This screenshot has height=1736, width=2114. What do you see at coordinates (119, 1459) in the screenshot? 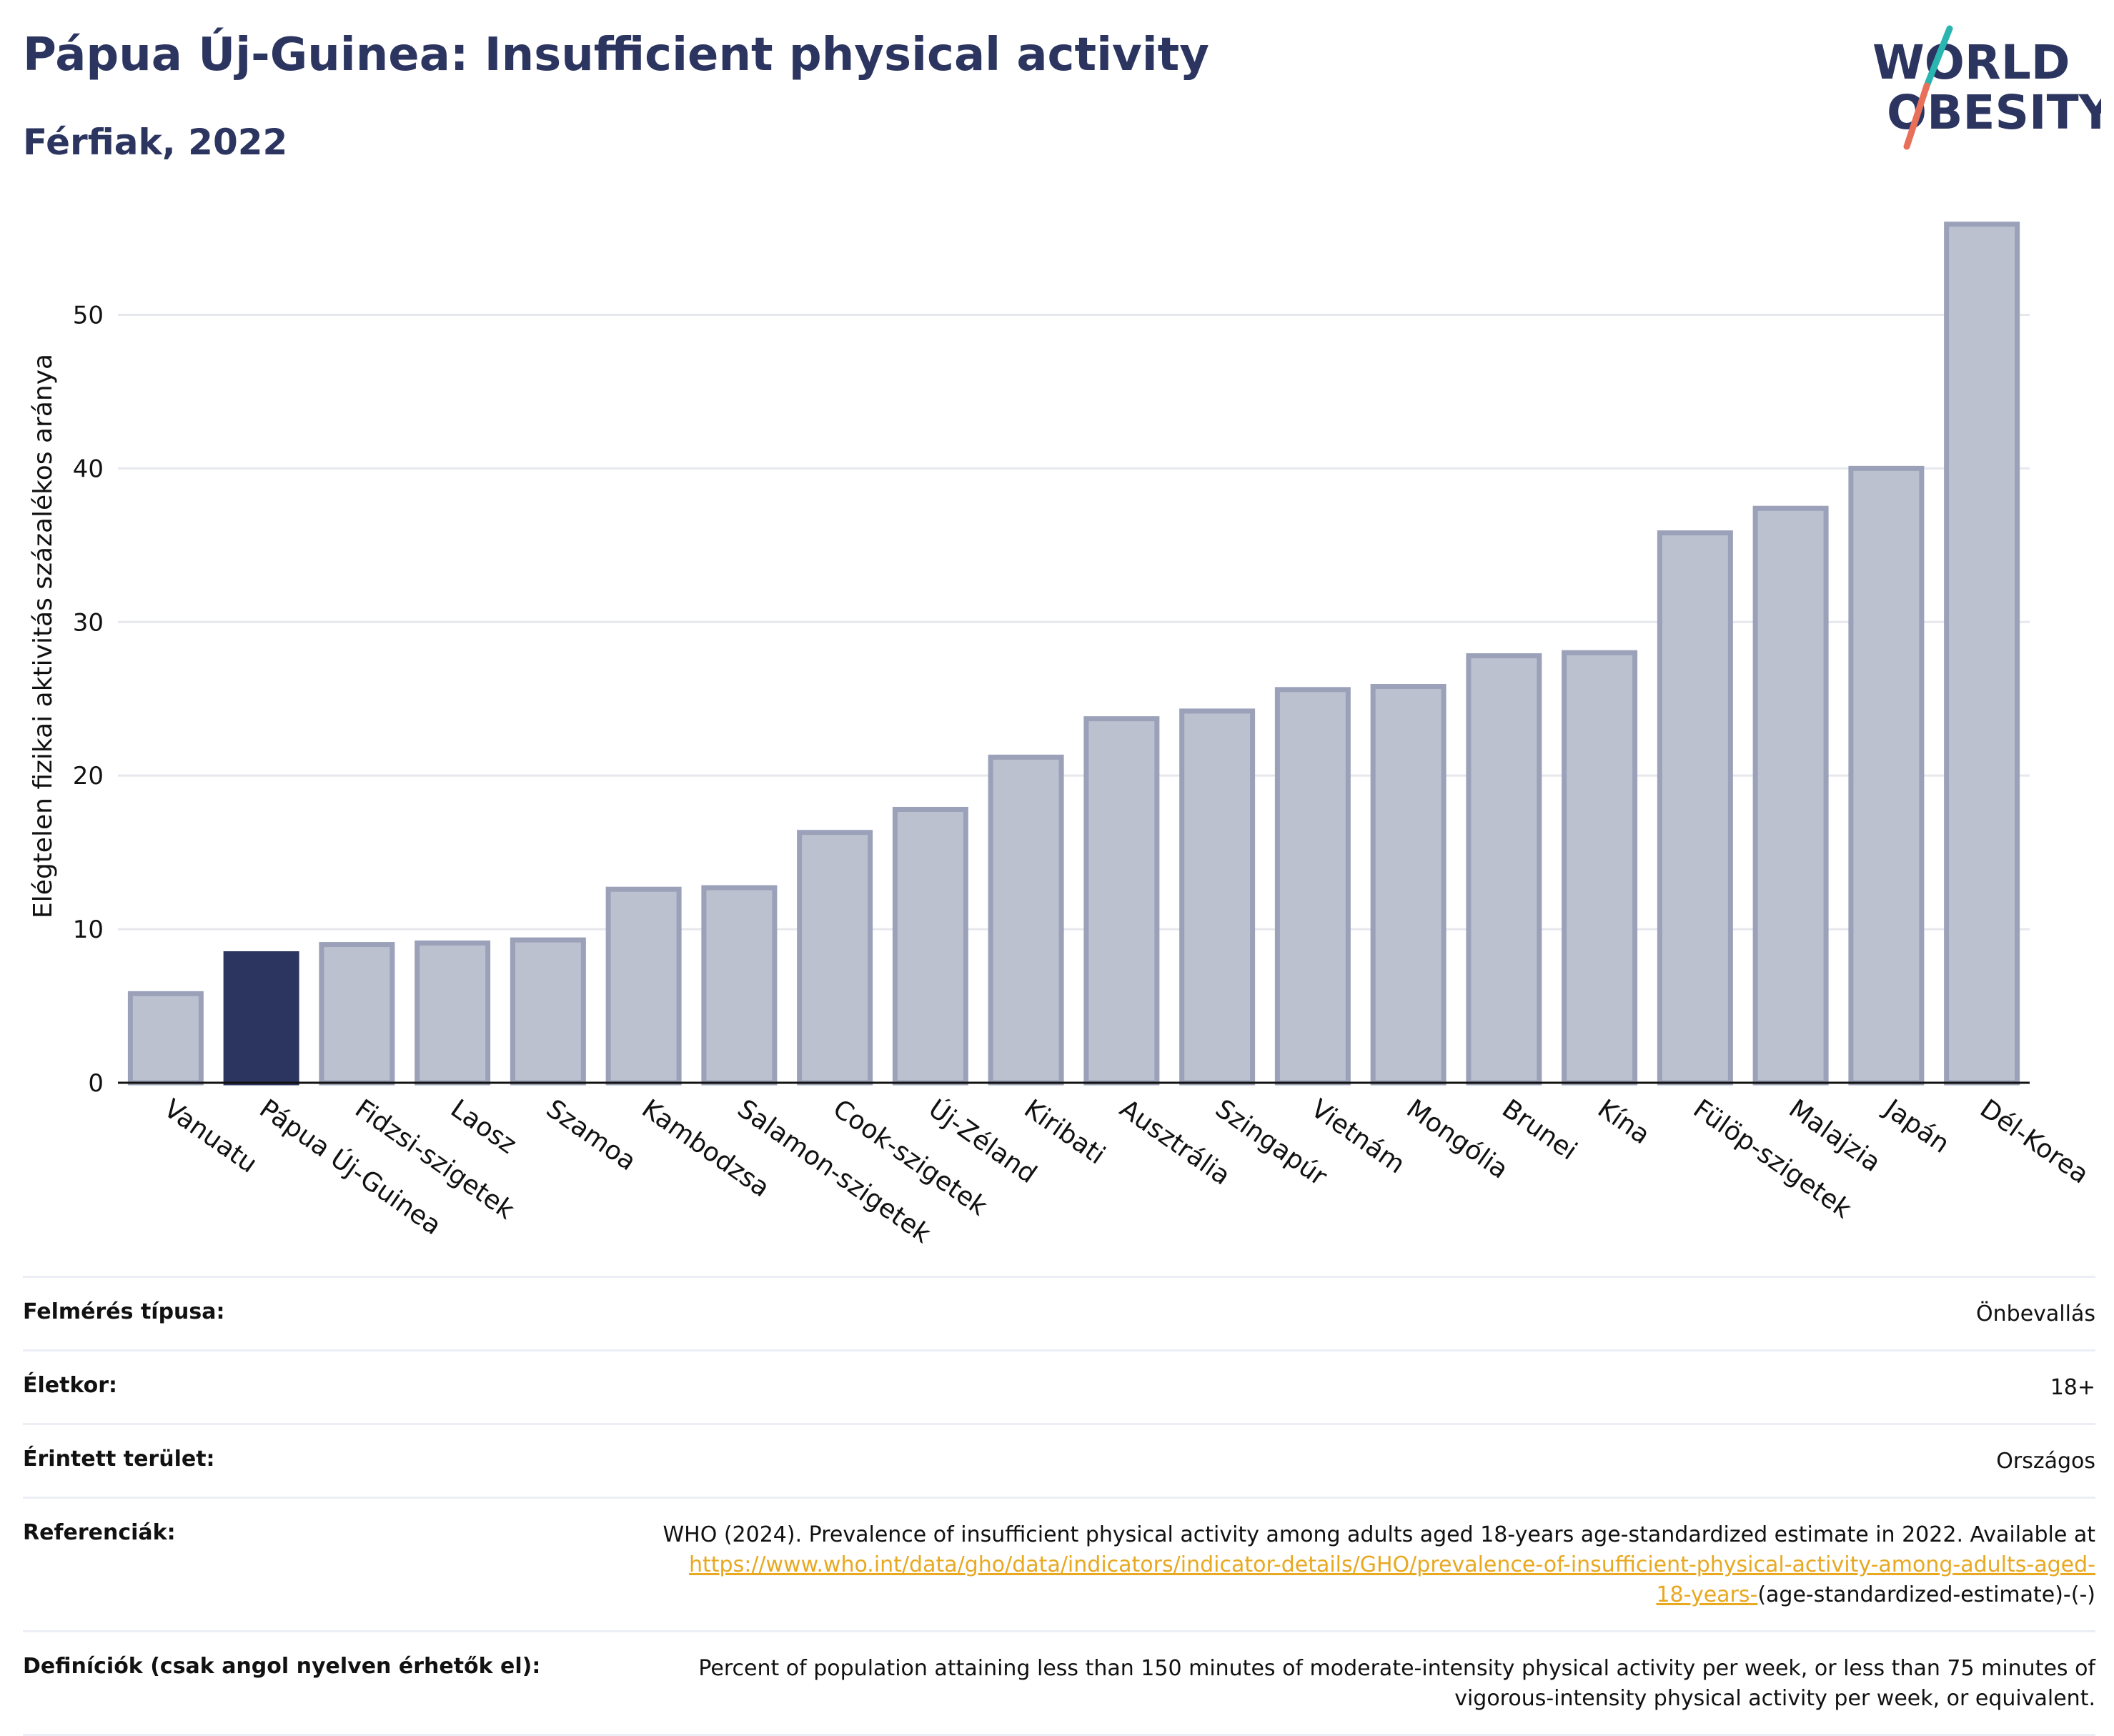
I see `area-label: Érintett terület:` at bounding box center [119, 1459].